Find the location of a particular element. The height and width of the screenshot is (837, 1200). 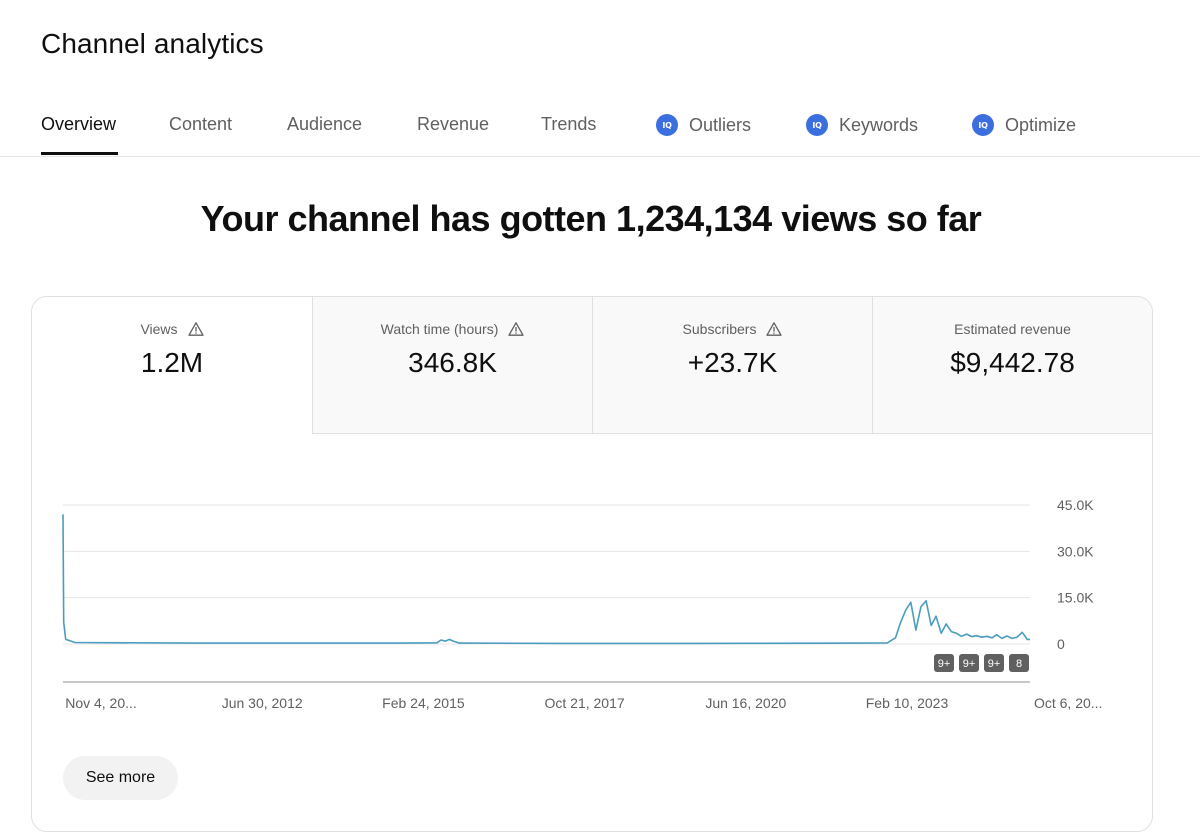

tab-content: Content is located at coordinates (200, 124).